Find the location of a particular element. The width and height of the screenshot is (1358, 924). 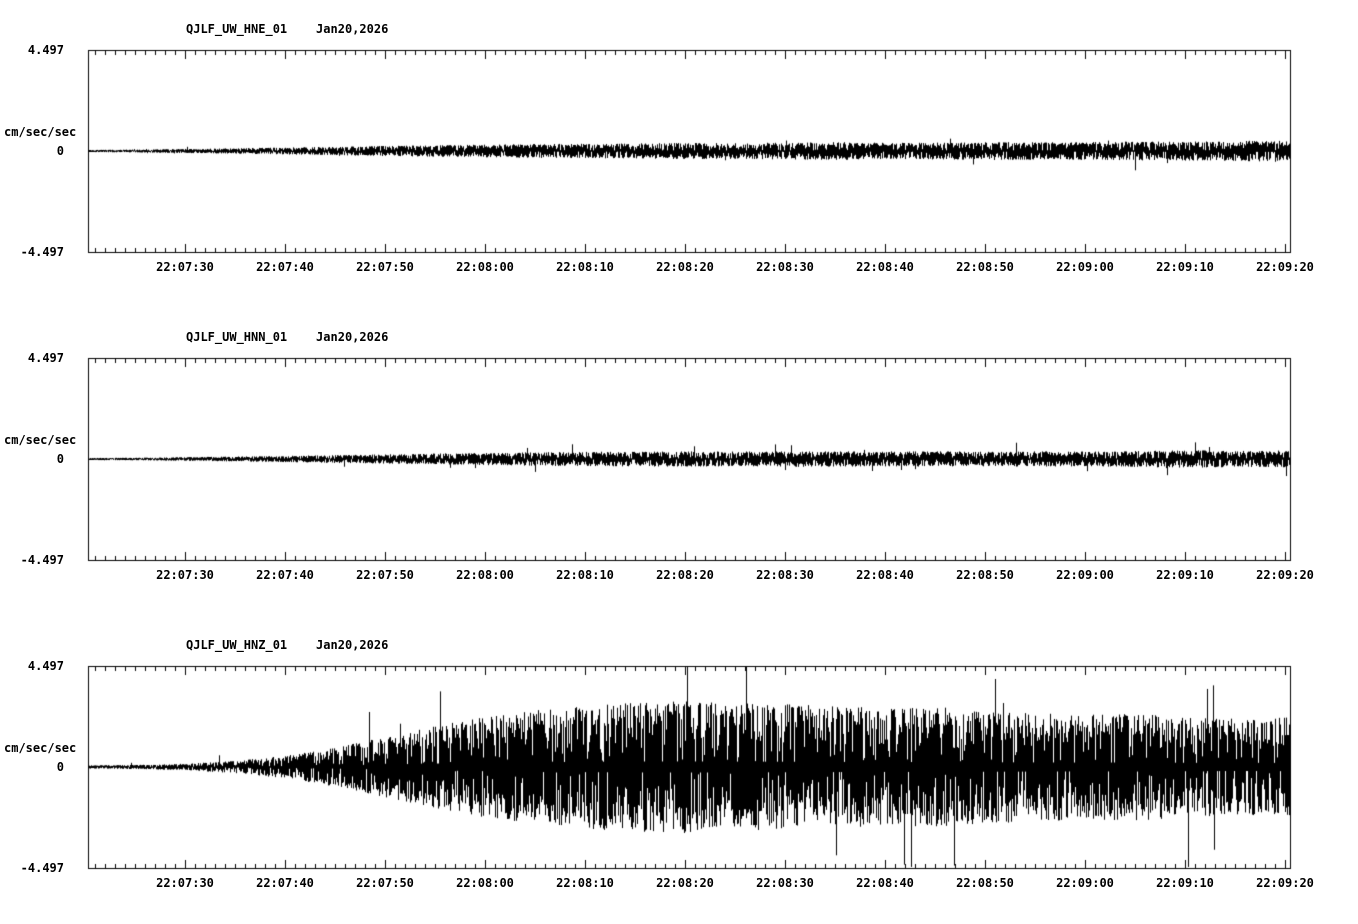

trace-title: QJLF_UW_HNE_01 Jan20,2026 is located at coordinates (287, 29).